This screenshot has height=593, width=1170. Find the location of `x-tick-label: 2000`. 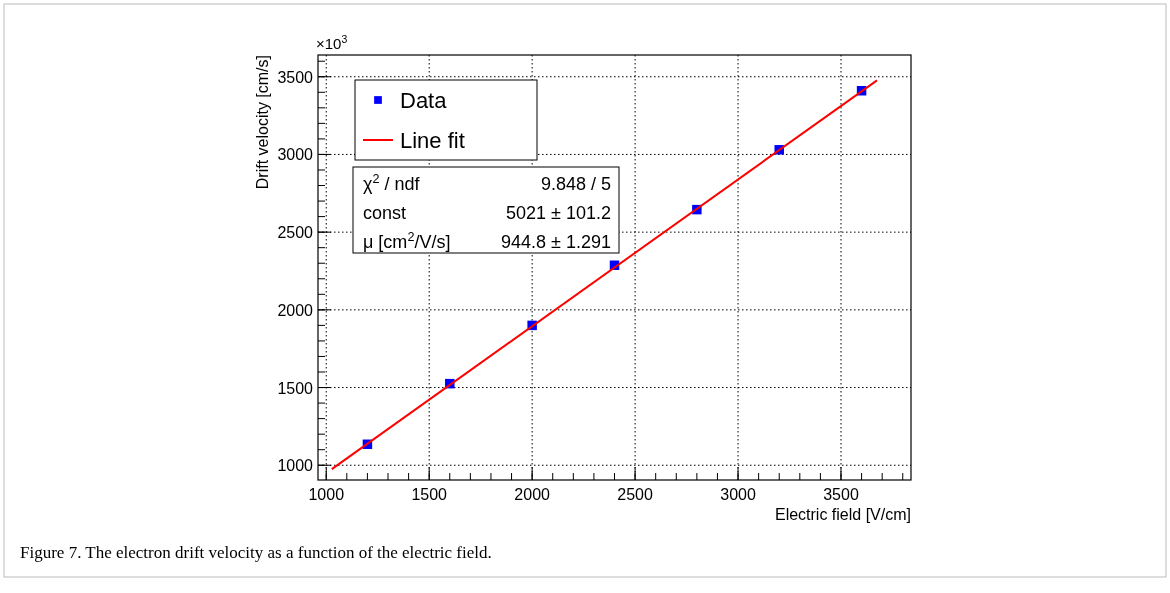

x-tick-label: 2000 is located at coordinates (532, 494).